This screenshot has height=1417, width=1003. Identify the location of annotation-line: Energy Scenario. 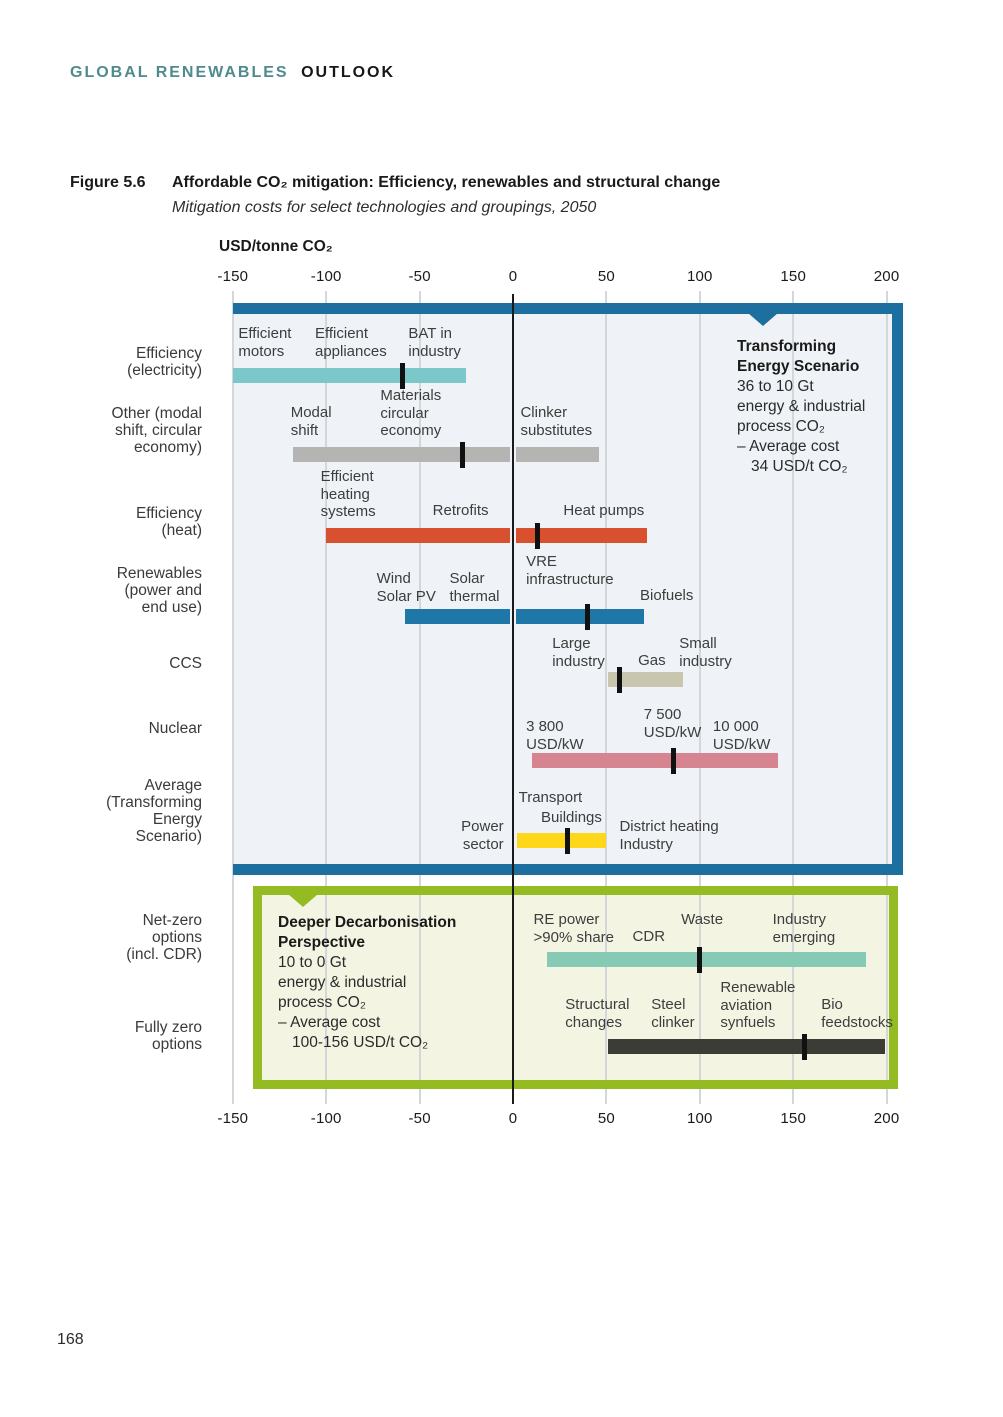
(798, 366).